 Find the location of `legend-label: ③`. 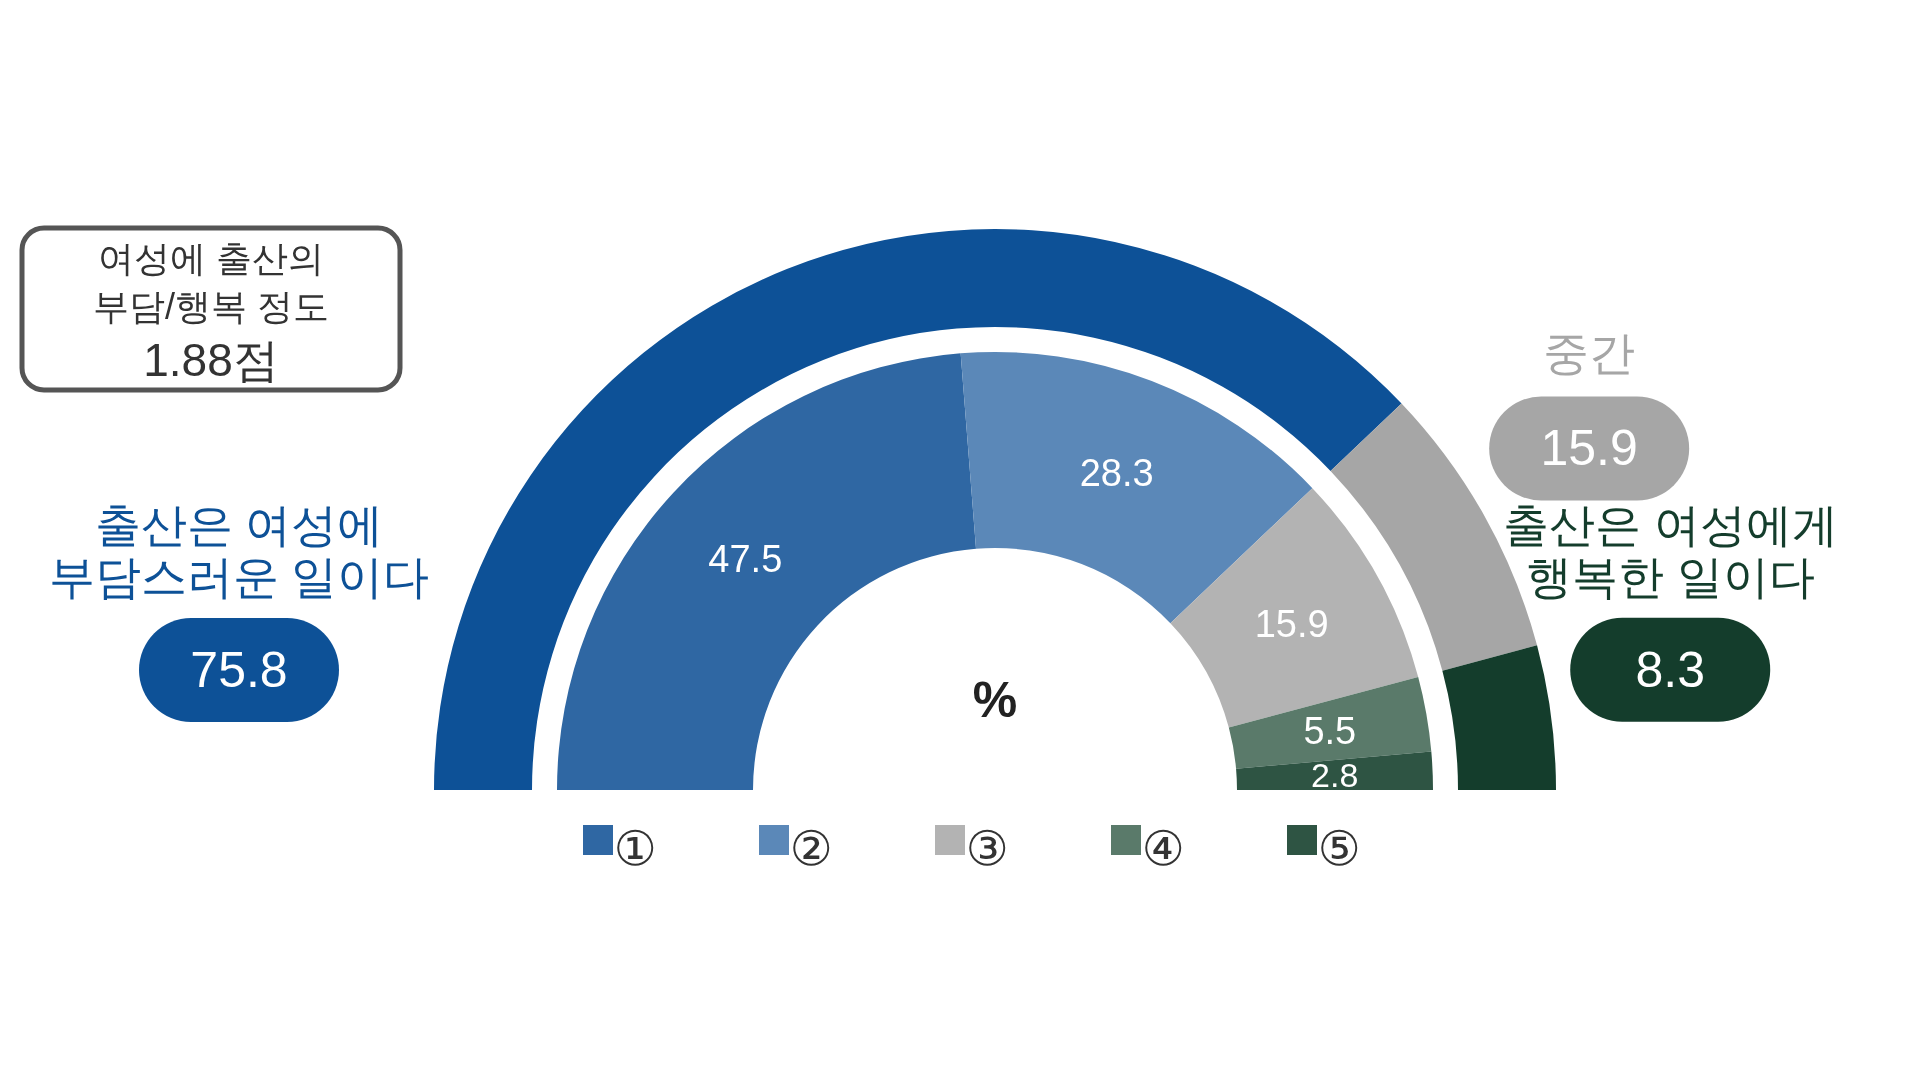

legend-label: ③ is located at coordinates (987, 848).